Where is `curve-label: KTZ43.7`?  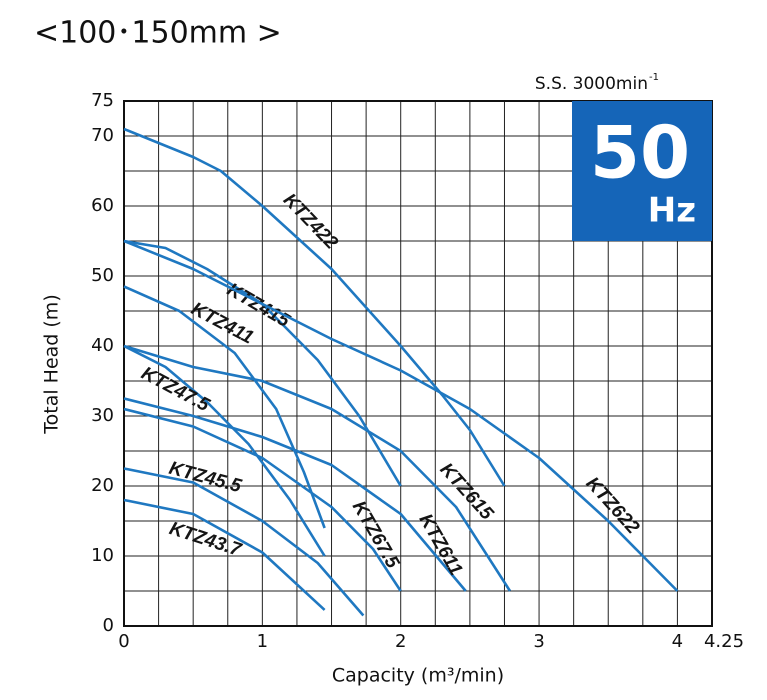
curve-label: KTZ43.7 is located at coordinates (206, 539).